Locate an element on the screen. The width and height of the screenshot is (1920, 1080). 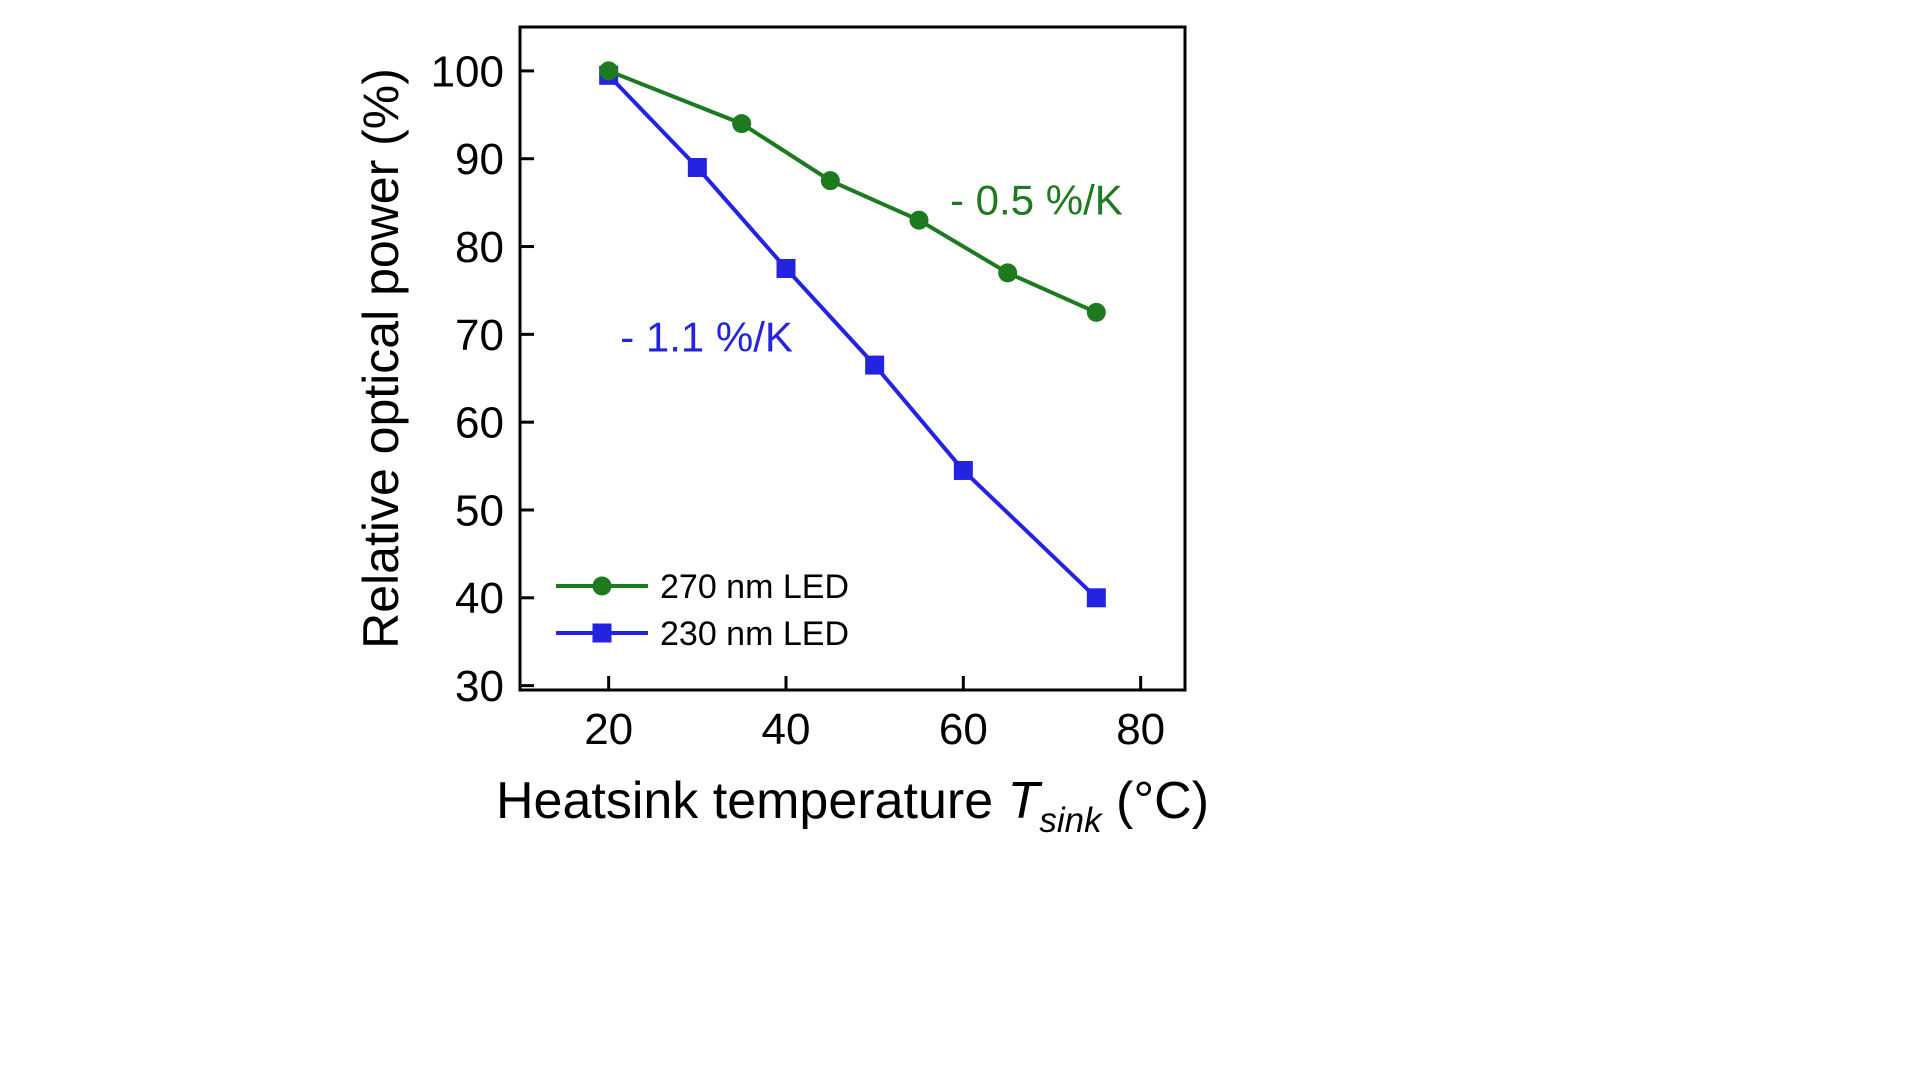
x-tick-label: 20 is located at coordinates (608, 729).